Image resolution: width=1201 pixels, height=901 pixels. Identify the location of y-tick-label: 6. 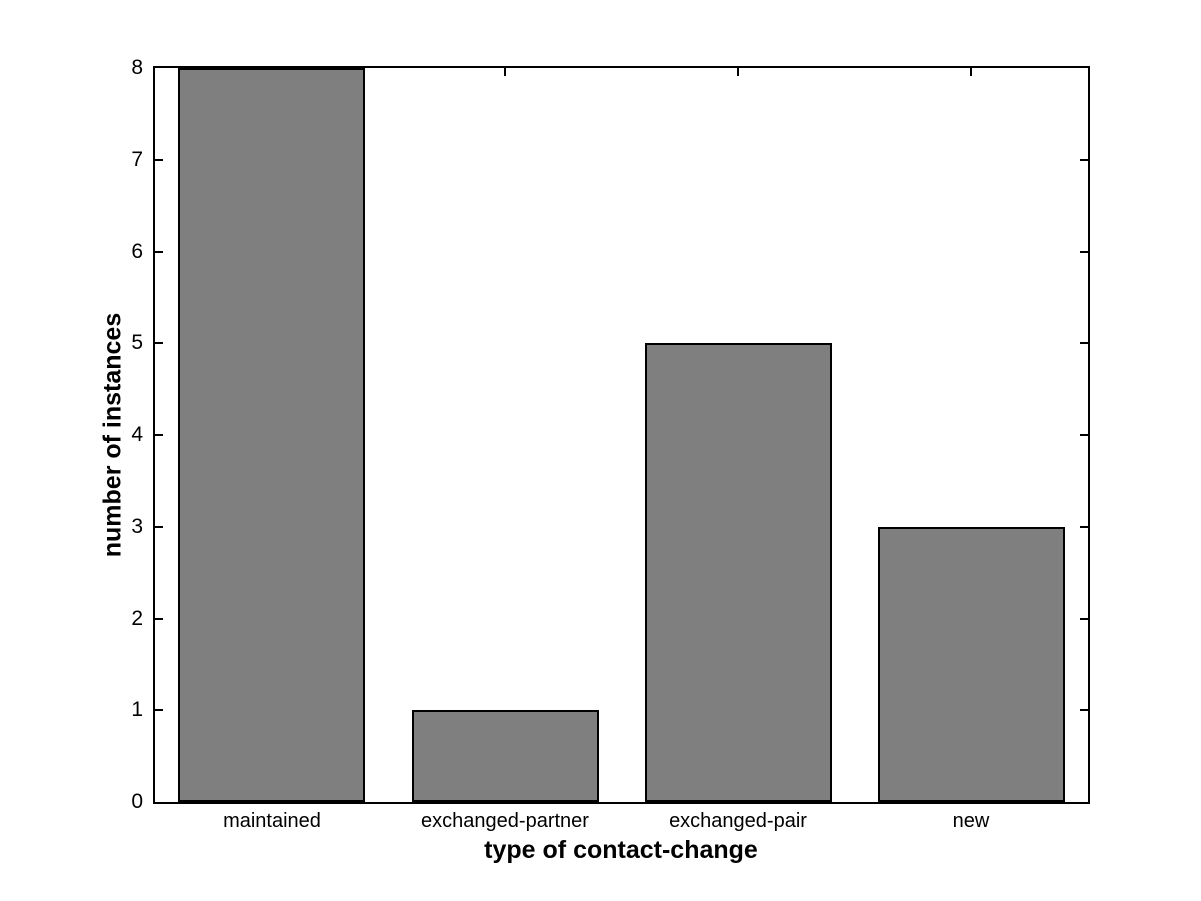
(137, 251).